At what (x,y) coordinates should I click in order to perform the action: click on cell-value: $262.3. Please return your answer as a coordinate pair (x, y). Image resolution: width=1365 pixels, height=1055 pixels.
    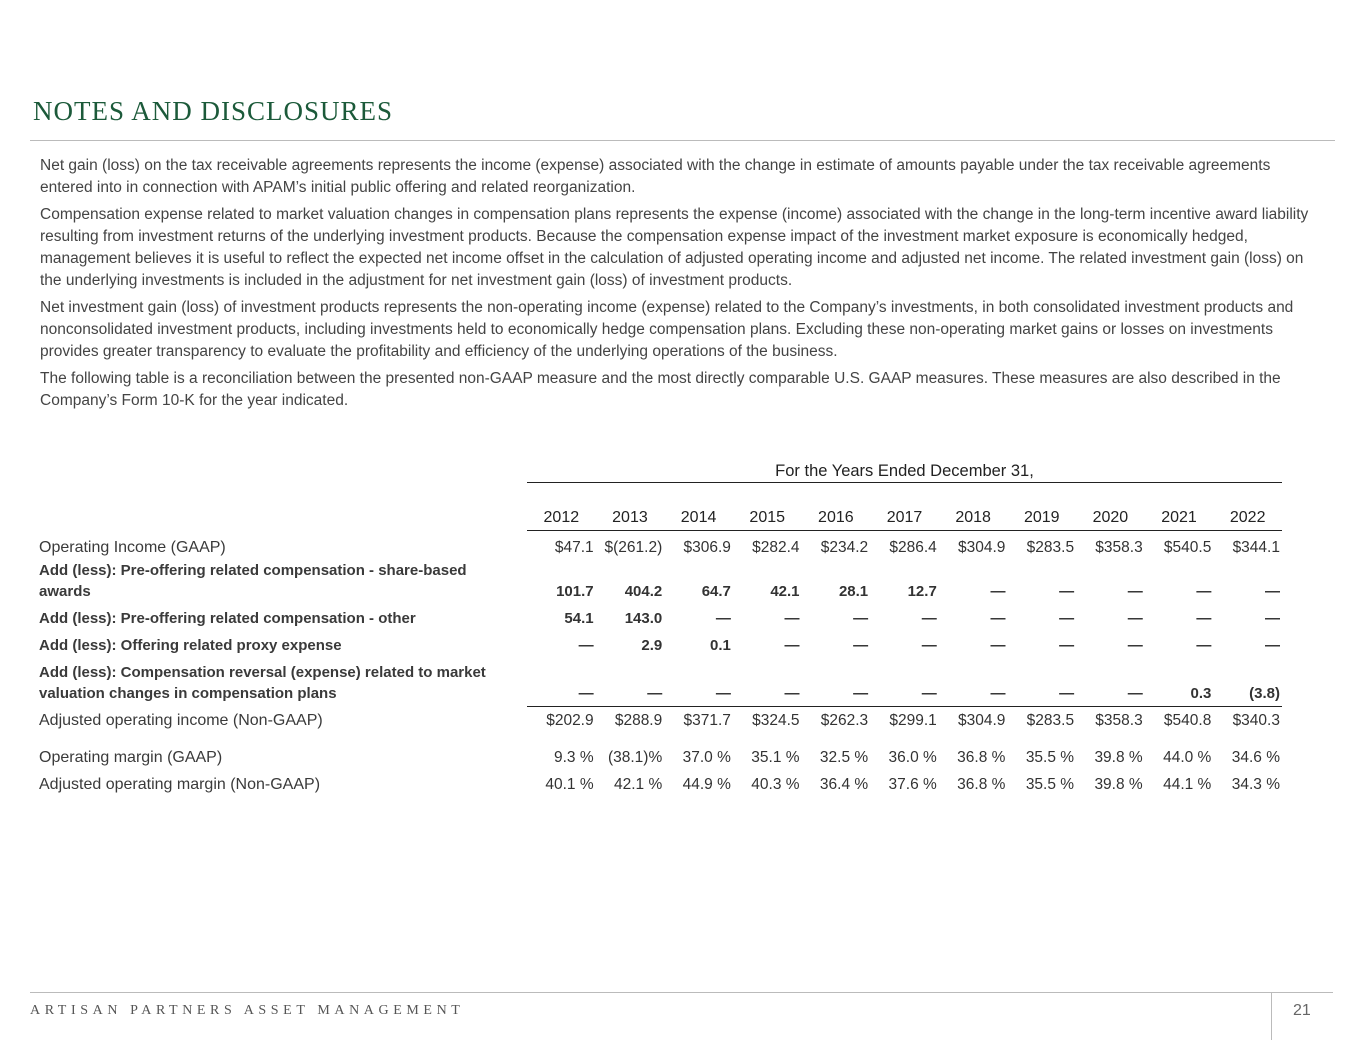
    Looking at the image, I should click on (844, 720).